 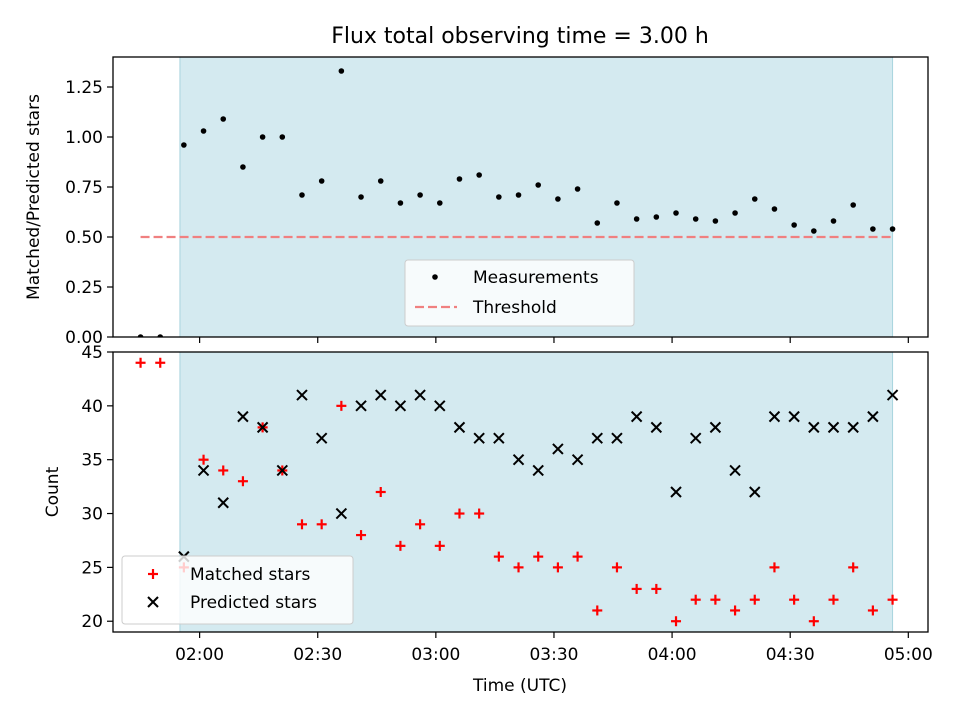 I want to click on bottom-x-tick-label: 02:30, so click(x=317, y=655).